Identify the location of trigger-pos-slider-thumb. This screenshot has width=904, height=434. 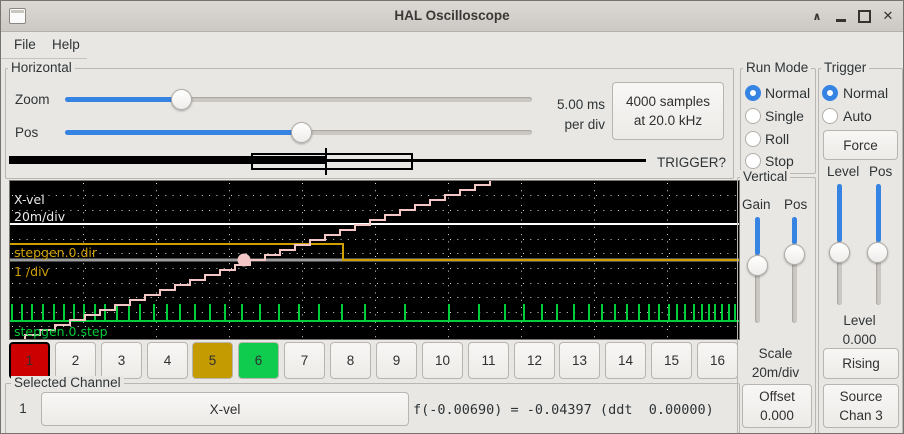
(877, 252).